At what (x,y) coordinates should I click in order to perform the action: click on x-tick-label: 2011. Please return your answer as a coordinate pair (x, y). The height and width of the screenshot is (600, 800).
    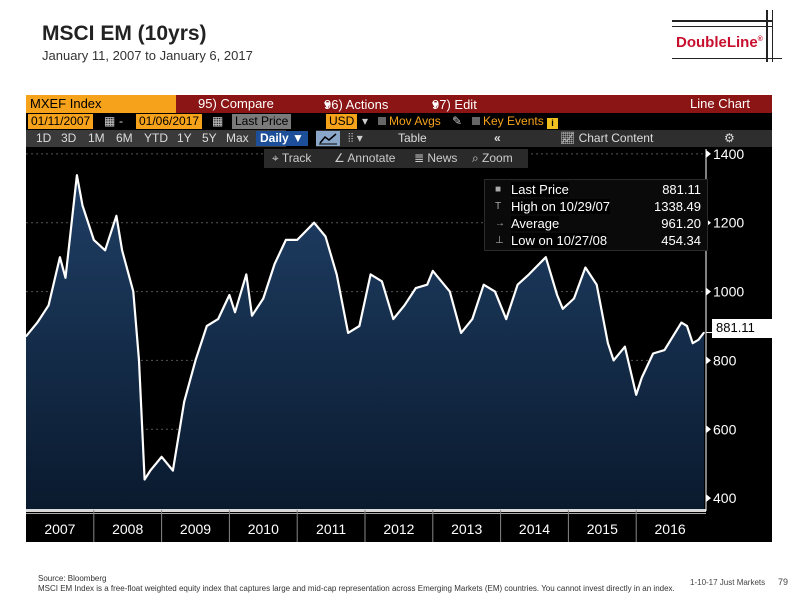
    Looking at the image, I should click on (331, 529).